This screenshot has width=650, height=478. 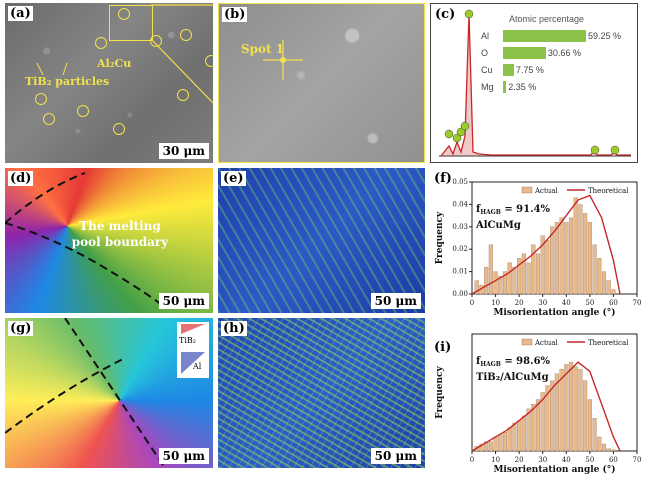 What do you see at coordinates (234, 328) in the screenshot?
I see `panel-label-h: (h)` at bounding box center [234, 328].